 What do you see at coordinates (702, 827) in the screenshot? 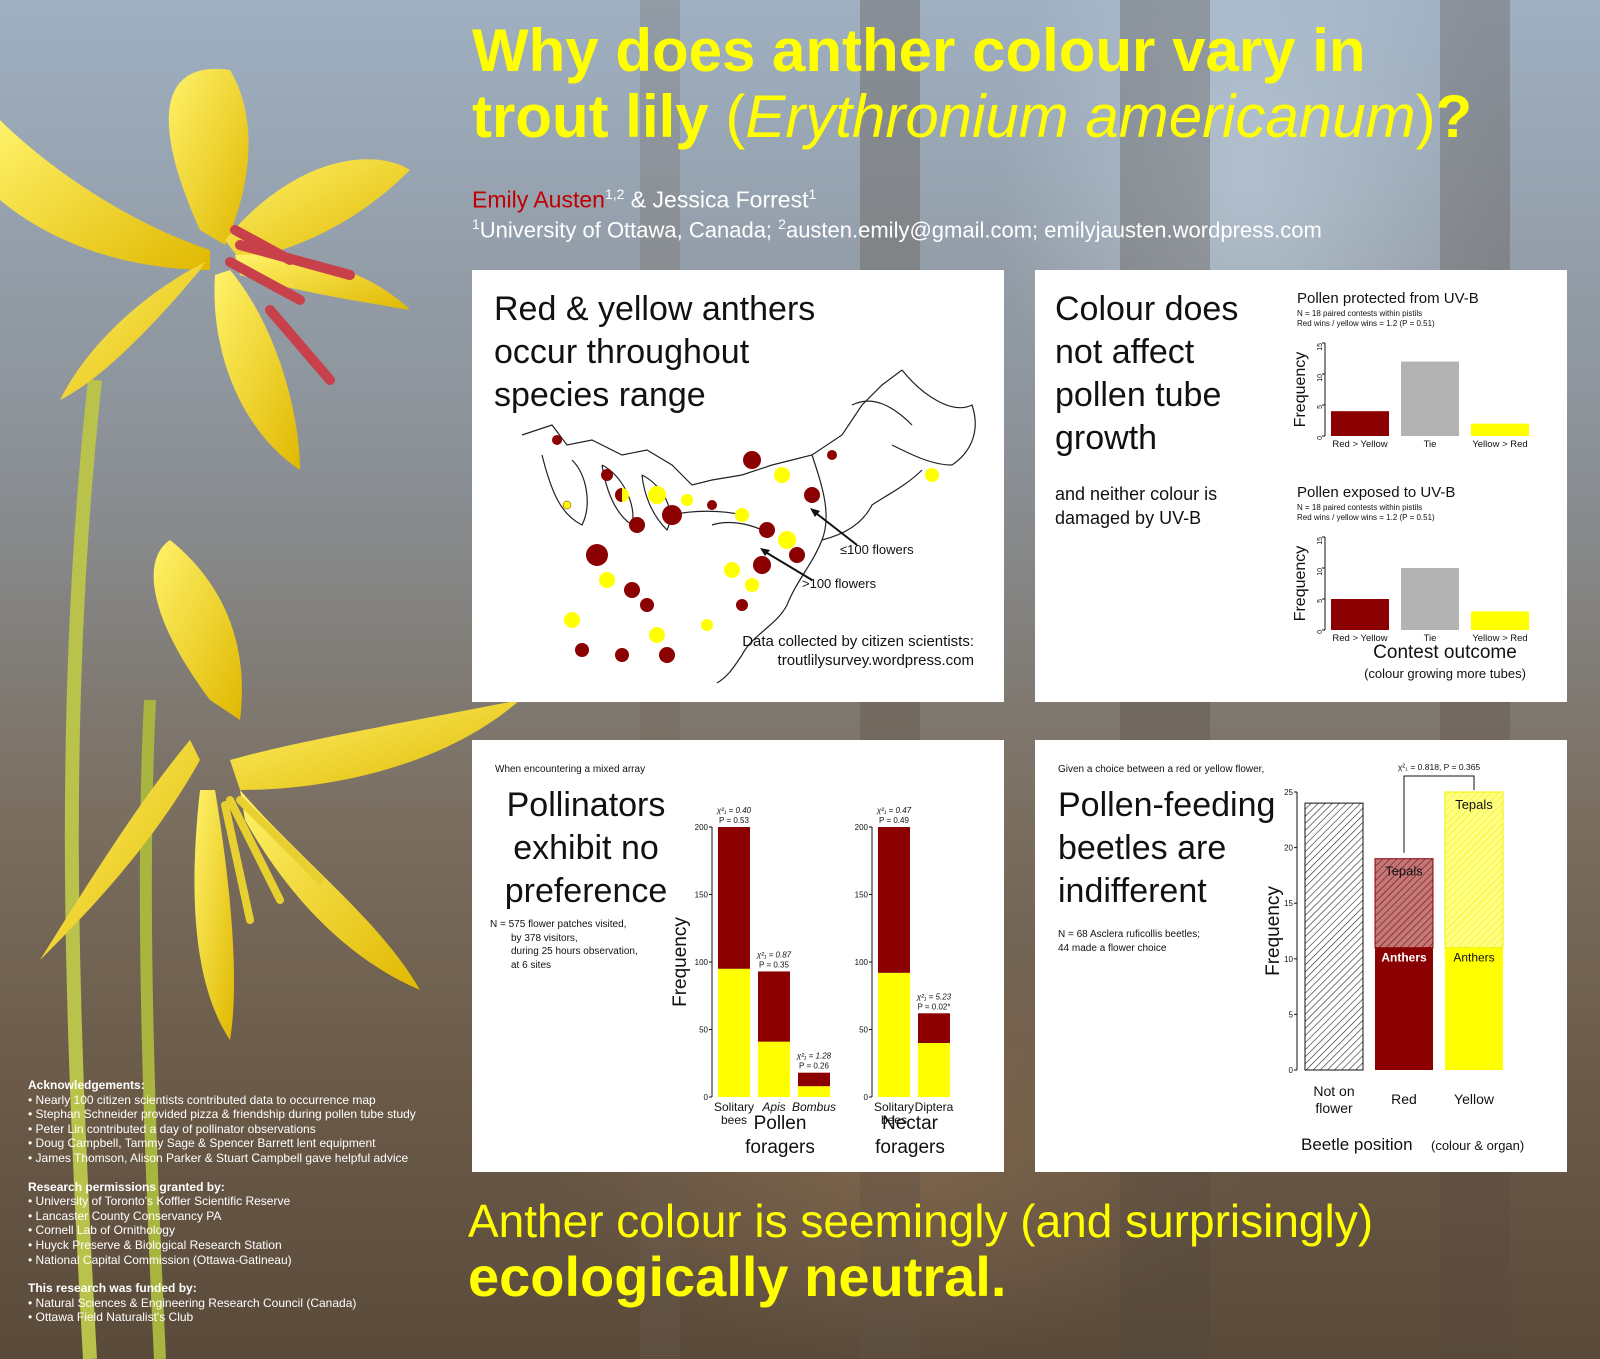
I see `y-tick-label: 200` at bounding box center [702, 827].